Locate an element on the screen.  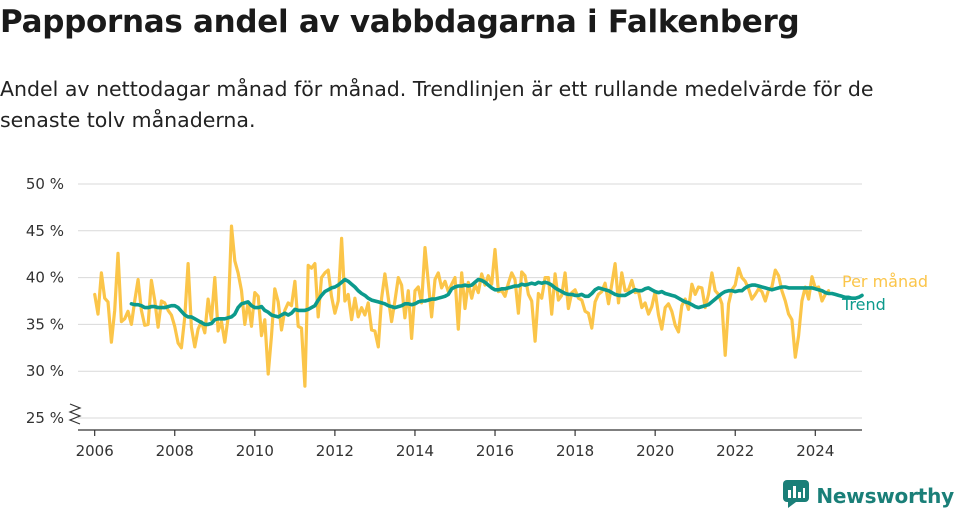
x-tick-label: 2010 is located at coordinates (255, 451).